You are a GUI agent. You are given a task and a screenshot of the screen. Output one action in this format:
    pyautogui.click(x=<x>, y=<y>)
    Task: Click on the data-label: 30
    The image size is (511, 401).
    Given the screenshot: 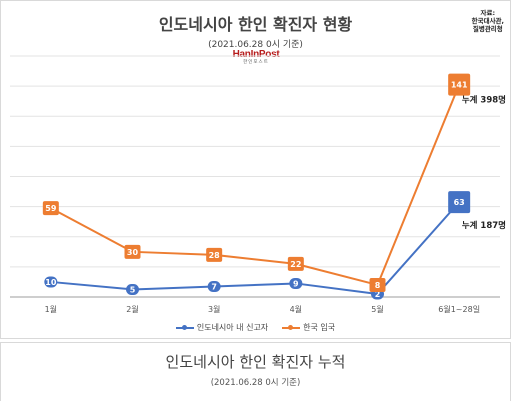 What is the action you would take?
    pyautogui.click(x=133, y=252)
    